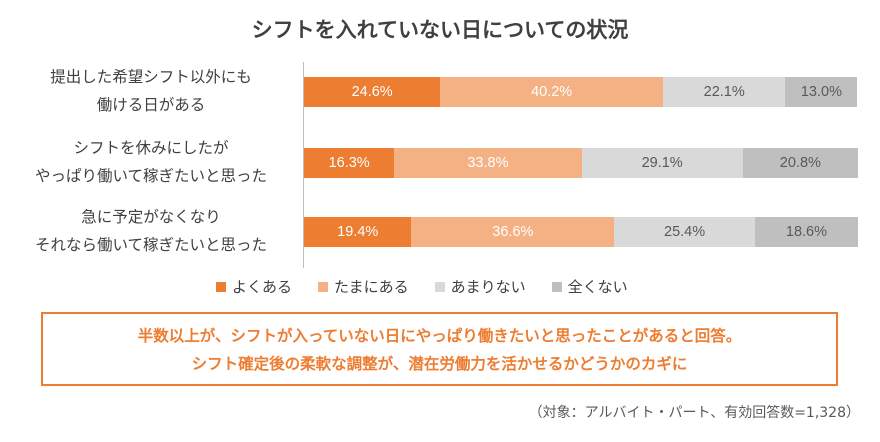 The height and width of the screenshot is (442, 880). I want to click on callout-line-2: シフト確定後の柔軟な調整が、潜在労働力を活かせるかどうかのカギに, so click(439, 364).